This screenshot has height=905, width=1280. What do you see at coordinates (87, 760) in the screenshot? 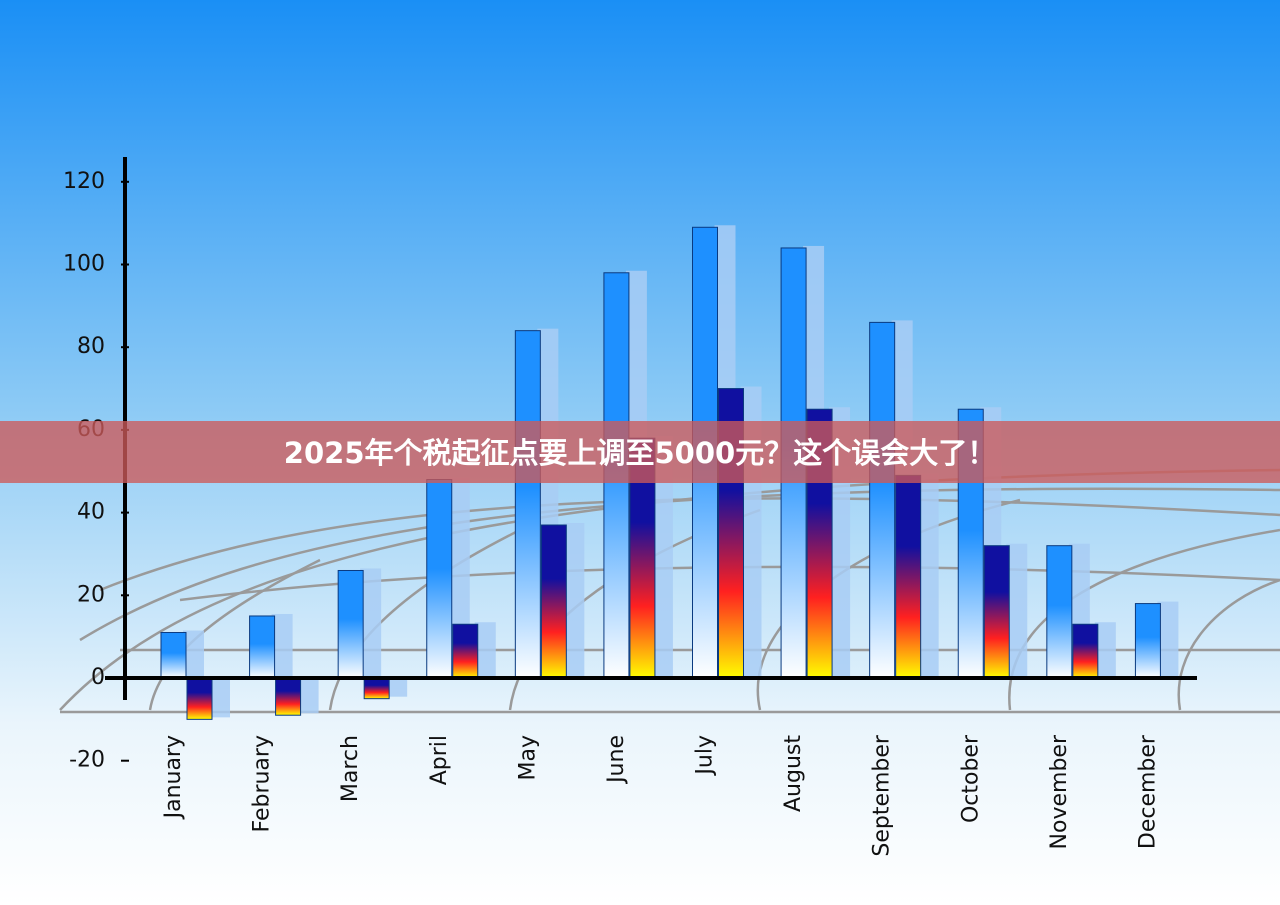
I see `y-tick-label: -20` at bounding box center [87, 760].